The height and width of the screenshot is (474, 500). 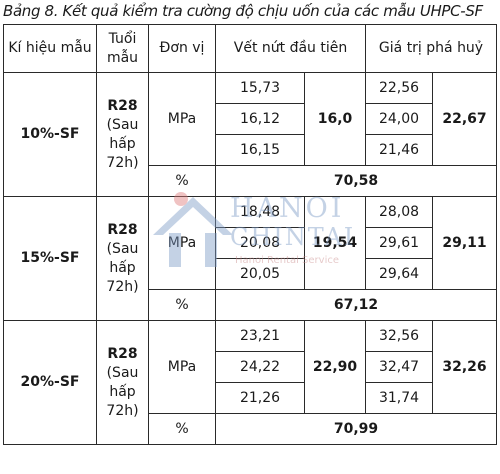 What do you see at coordinates (260, 367) in the screenshot?
I see `crack-value: 24,22` at bounding box center [260, 367].